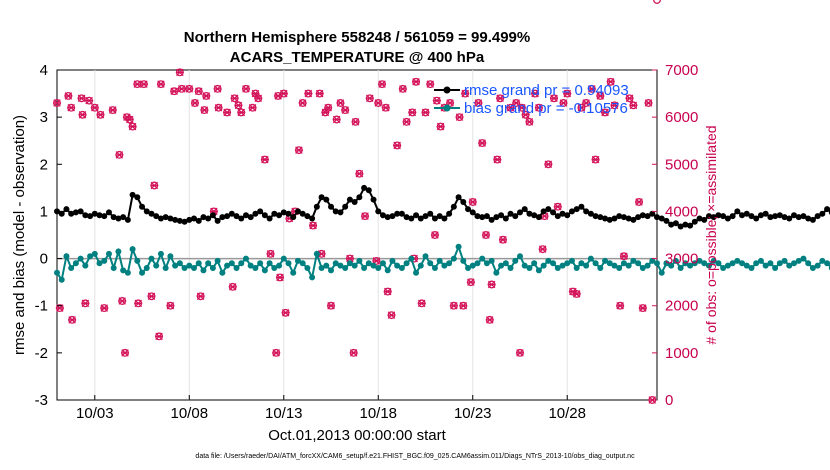 This screenshot has width=830, height=470. Describe the element at coordinates (567, 413) in the screenshot. I see `x-tick-label: 10/28` at that location.